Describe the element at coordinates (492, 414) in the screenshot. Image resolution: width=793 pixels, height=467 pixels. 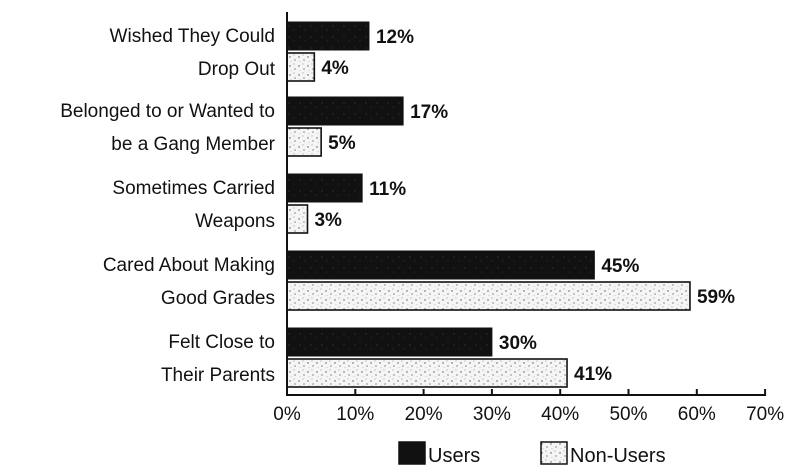
I see `x-tick-label-3: 30%` at that location.